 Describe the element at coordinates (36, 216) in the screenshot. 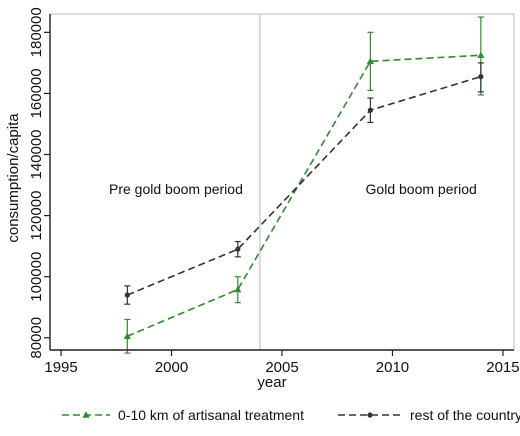

I see `y-tick-label: 120000` at that location.